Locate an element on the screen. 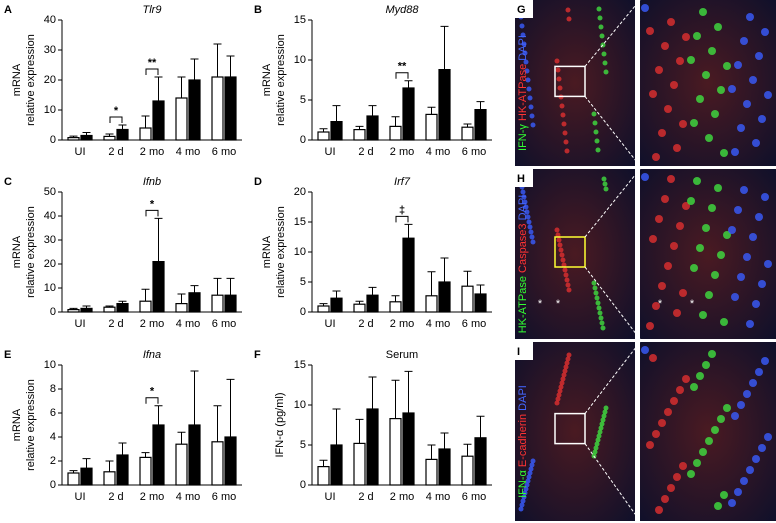 The height and width of the screenshot is (523, 776). x-tick-label: UI is located at coordinates (80, 497).